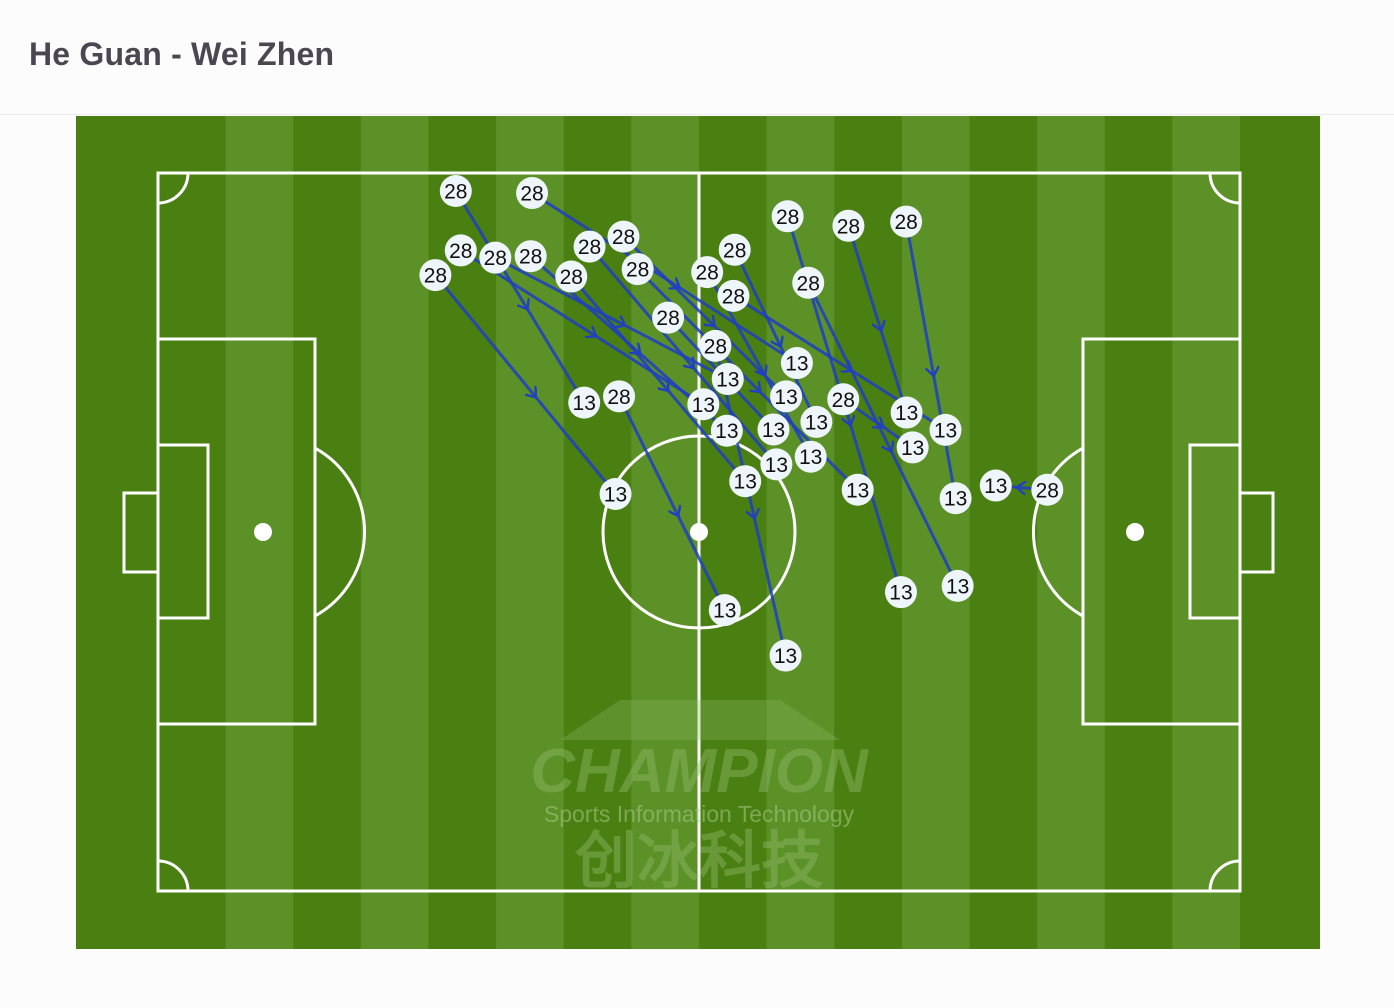 This screenshot has height=1008, width=1394. Describe the element at coordinates (699, 814) in the screenshot. I see `watermark-tagline: Sports Information Technology` at that location.